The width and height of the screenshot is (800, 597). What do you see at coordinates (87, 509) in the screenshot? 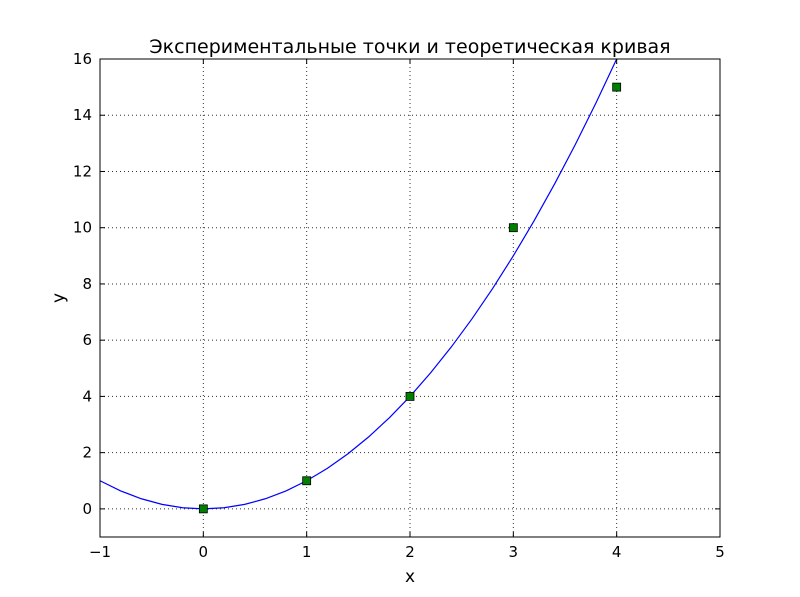
I see `y-tick-label: 0` at bounding box center [87, 509].